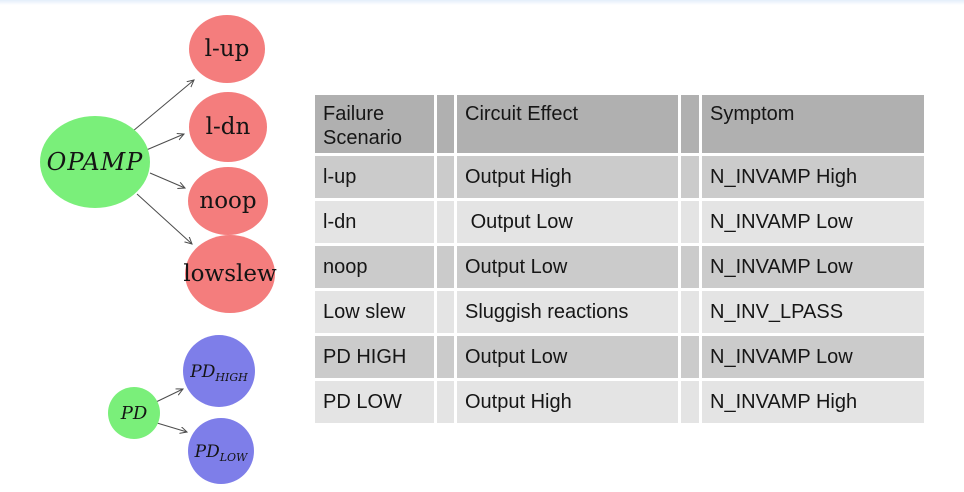  Describe the element at coordinates (374, 357) in the screenshot. I see `cell-scenario: PD HIGH` at that location.